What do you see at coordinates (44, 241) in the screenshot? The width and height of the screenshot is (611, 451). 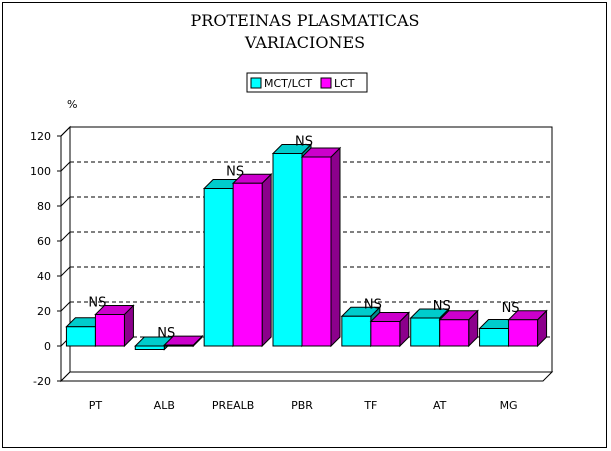 I see `y-tick-label: 60` at bounding box center [44, 241].